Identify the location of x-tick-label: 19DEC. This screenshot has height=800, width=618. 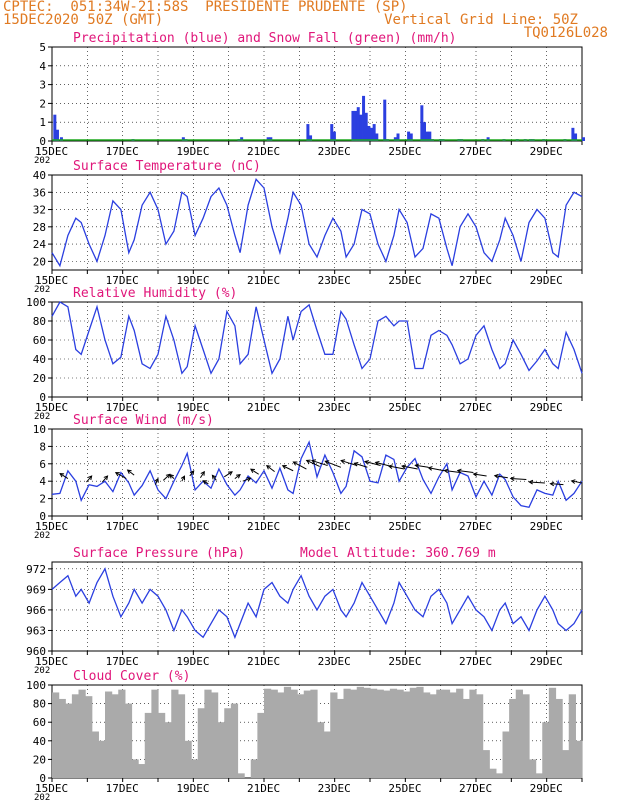
(192, 151).